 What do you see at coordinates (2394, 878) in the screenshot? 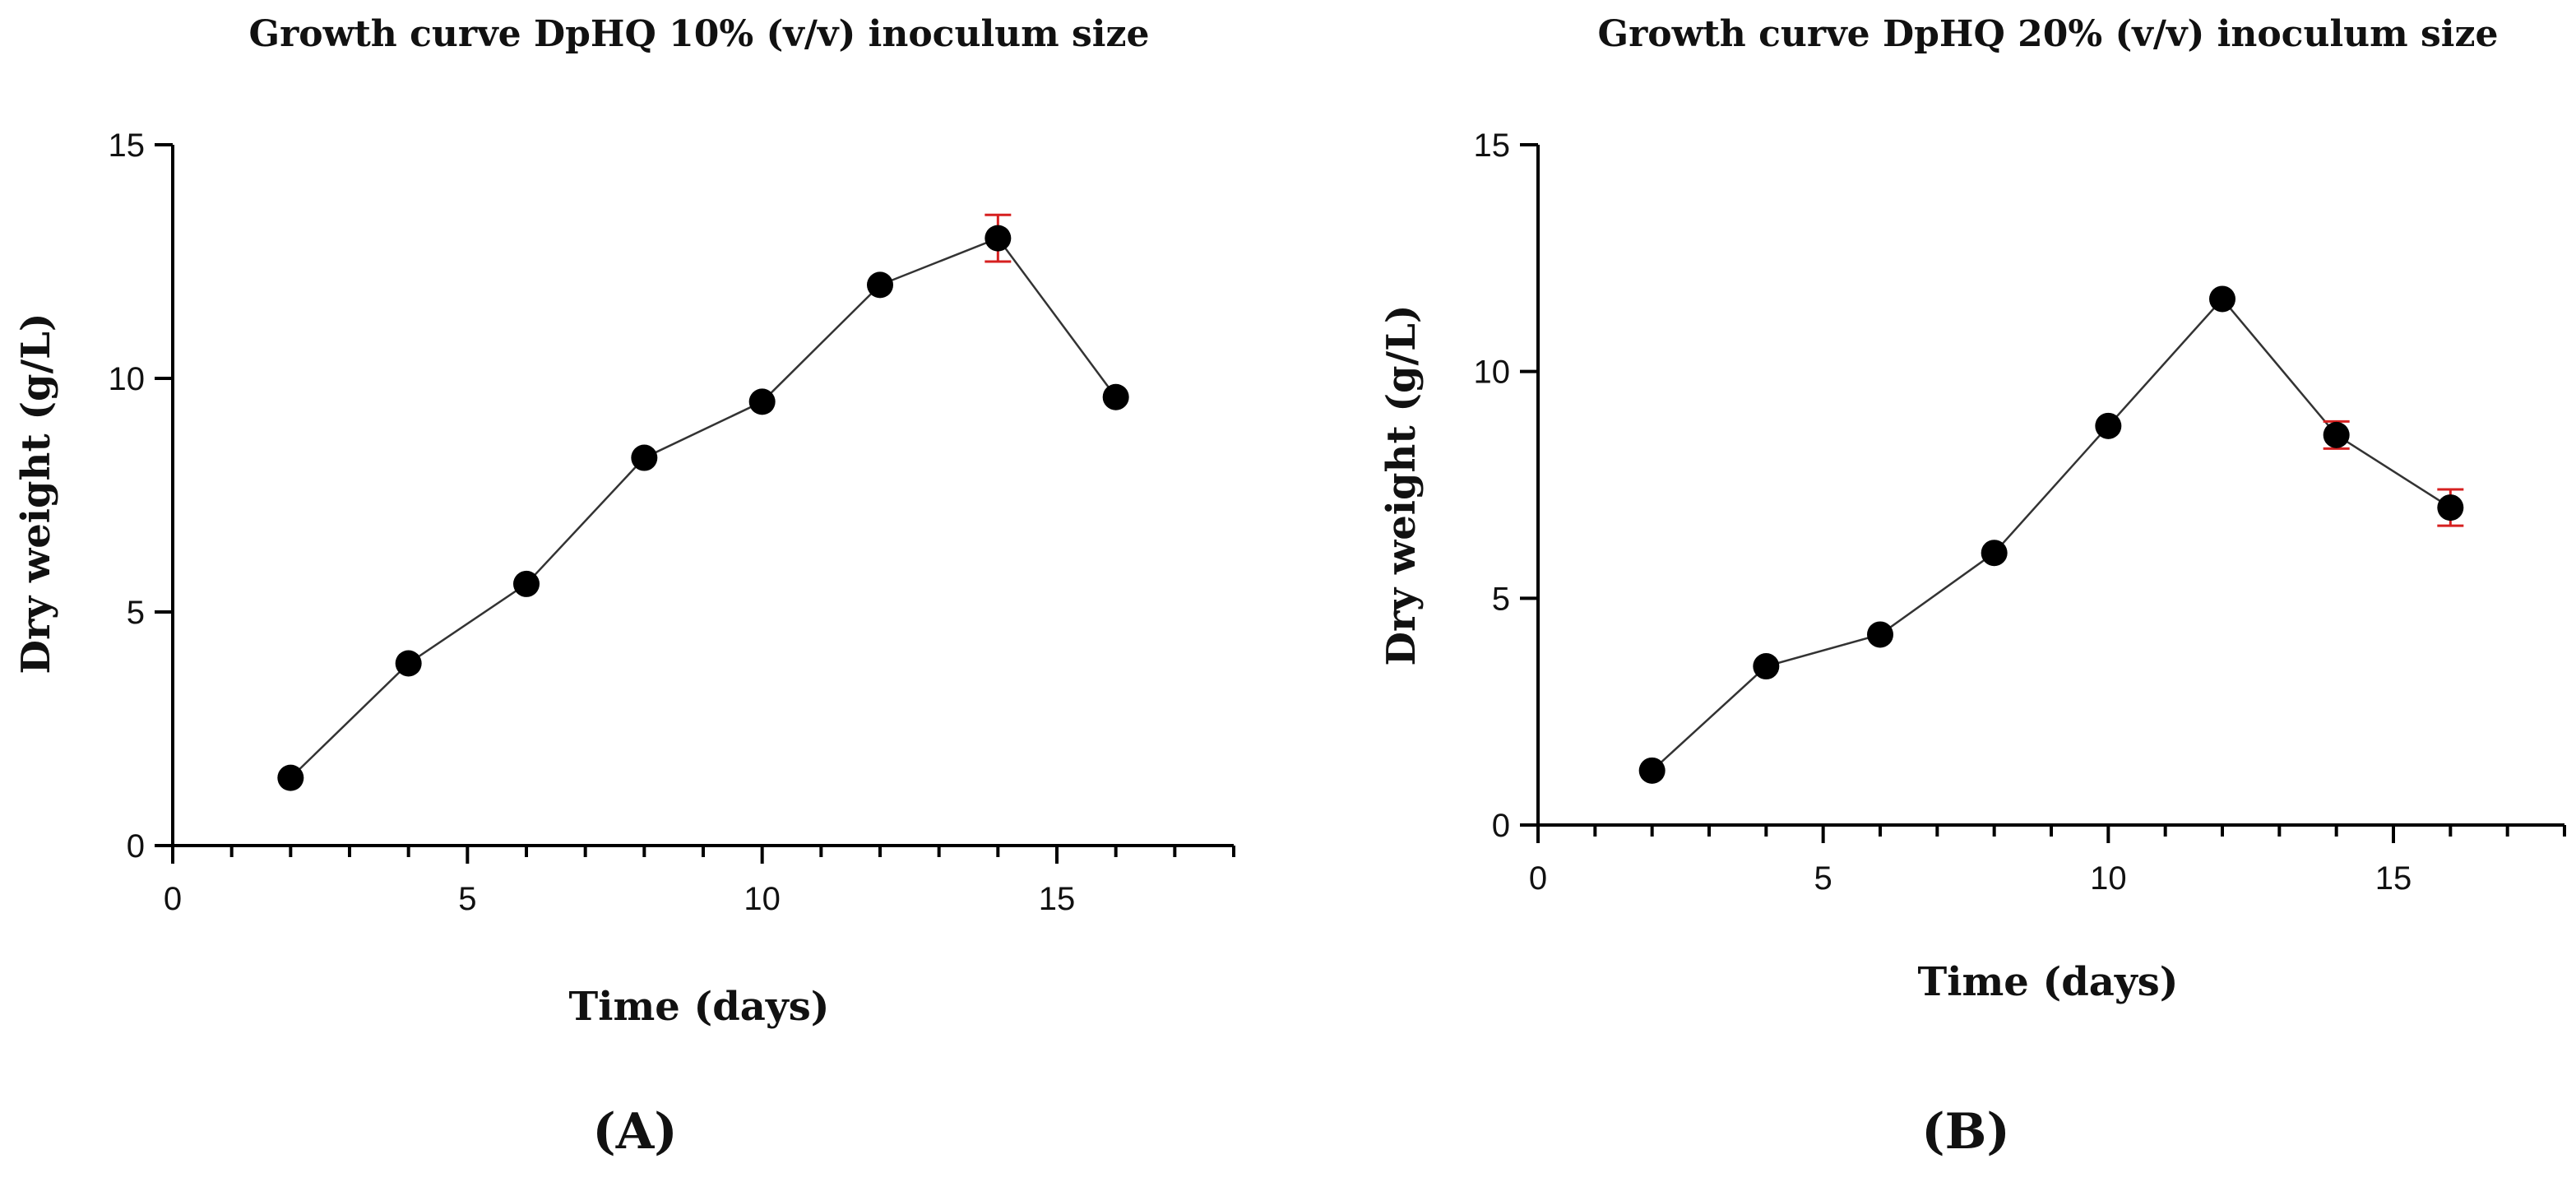
I see `chart-b-x-tick-label: 15` at bounding box center [2394, 878].